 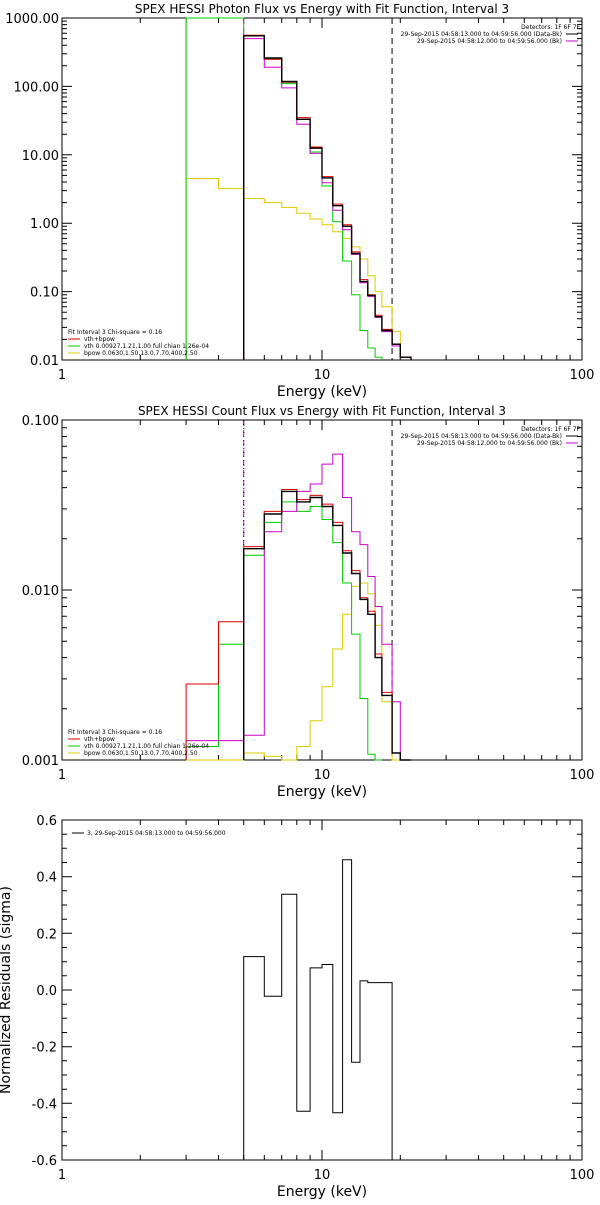 What do you see at coordinates (46, 878) in the screenshot?
I see `y-tick-label: 0.4` at bounding box center [46, 878].